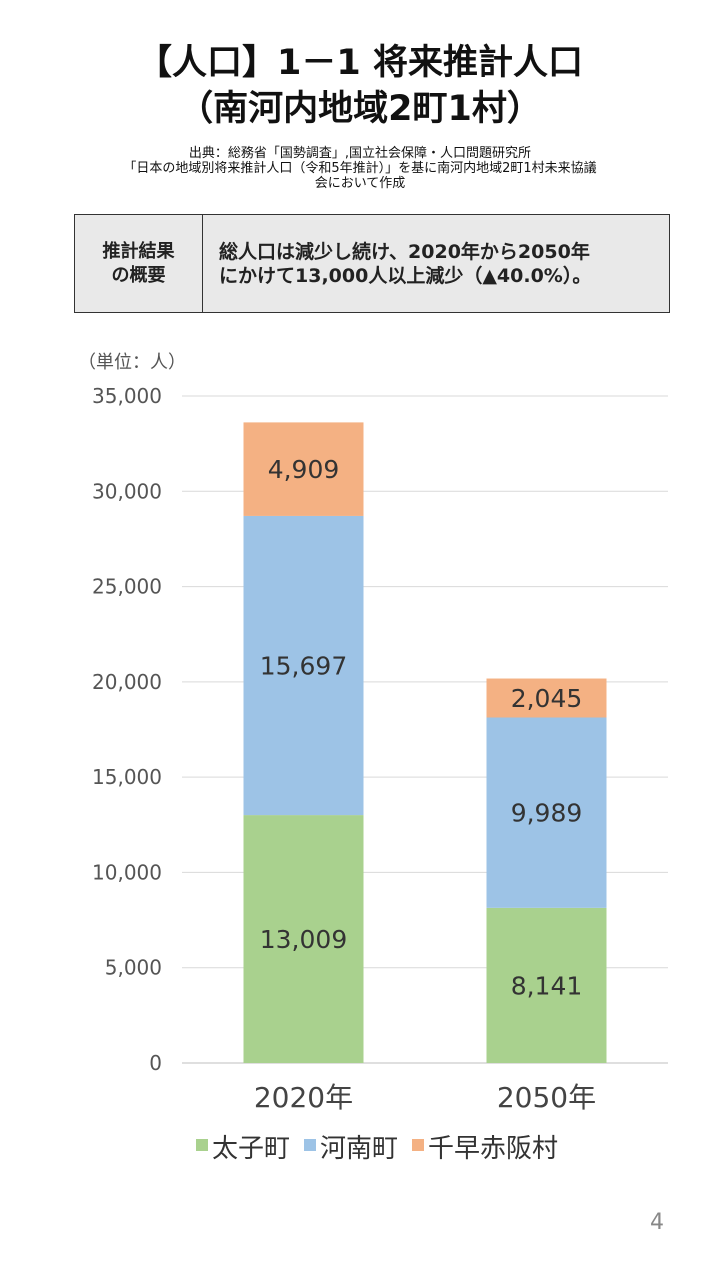  What do you see at coordinates (127, 491) in the screenshot?
I see `y-tick-label: 30,000` at bounding box center [127, 491].